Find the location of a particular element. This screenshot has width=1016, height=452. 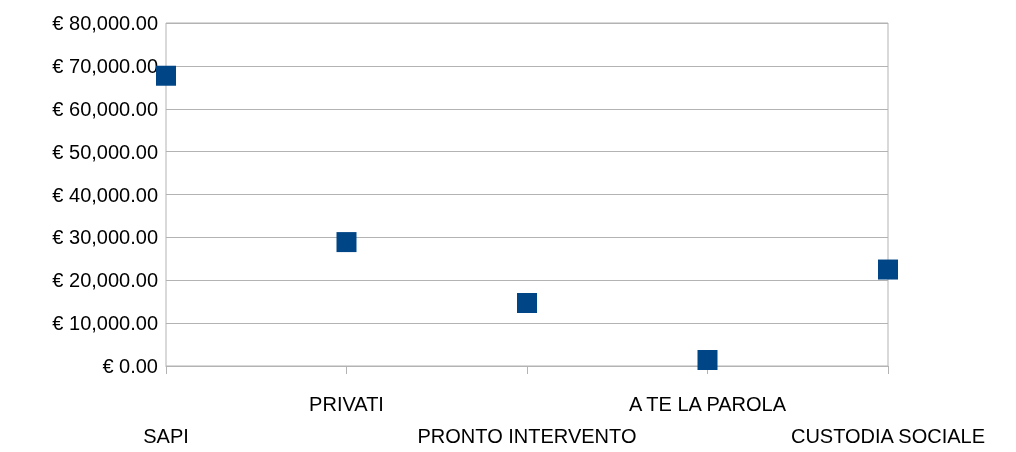

y-tick-label: € 20,000.00 is located at coordinates (105, 280).